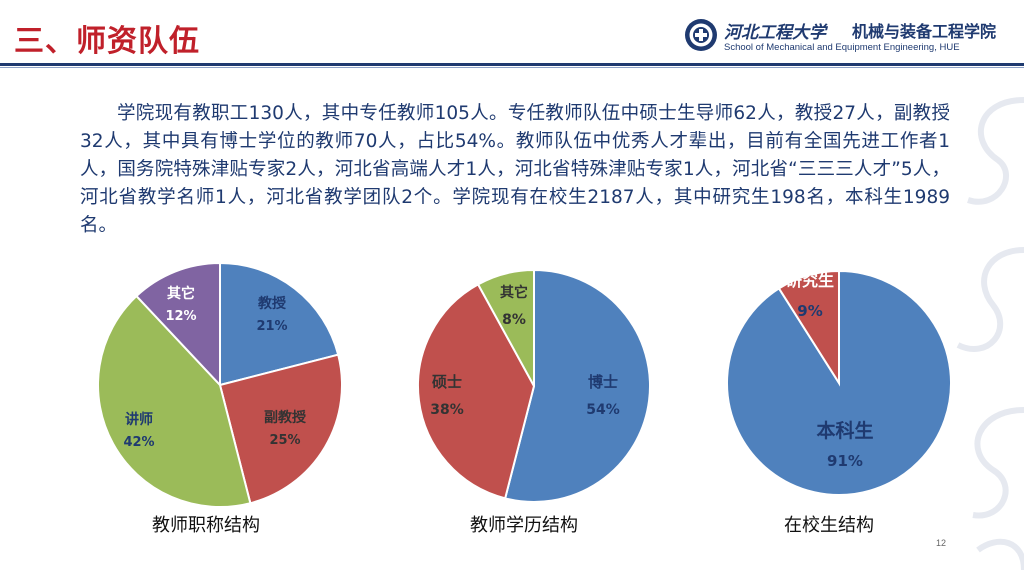 Image resolution: width=1024 pixels, height=576 pixels. I want to click on university-name: 河北工程大学, so click(775, 33).